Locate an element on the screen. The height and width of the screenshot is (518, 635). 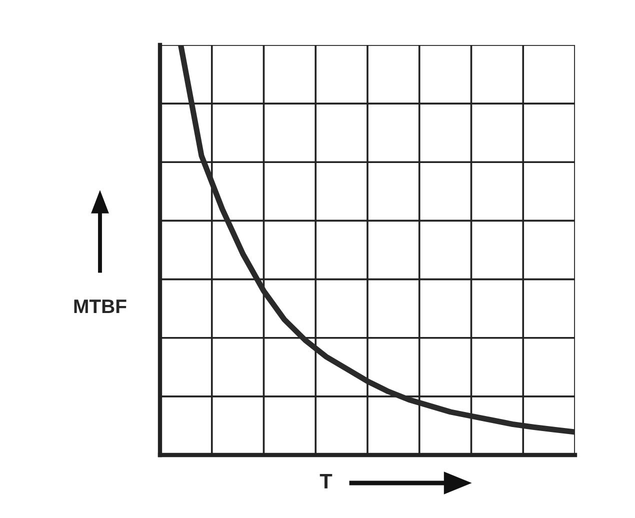
y-axis-title: MTBF is located at coordinates (100, 307).